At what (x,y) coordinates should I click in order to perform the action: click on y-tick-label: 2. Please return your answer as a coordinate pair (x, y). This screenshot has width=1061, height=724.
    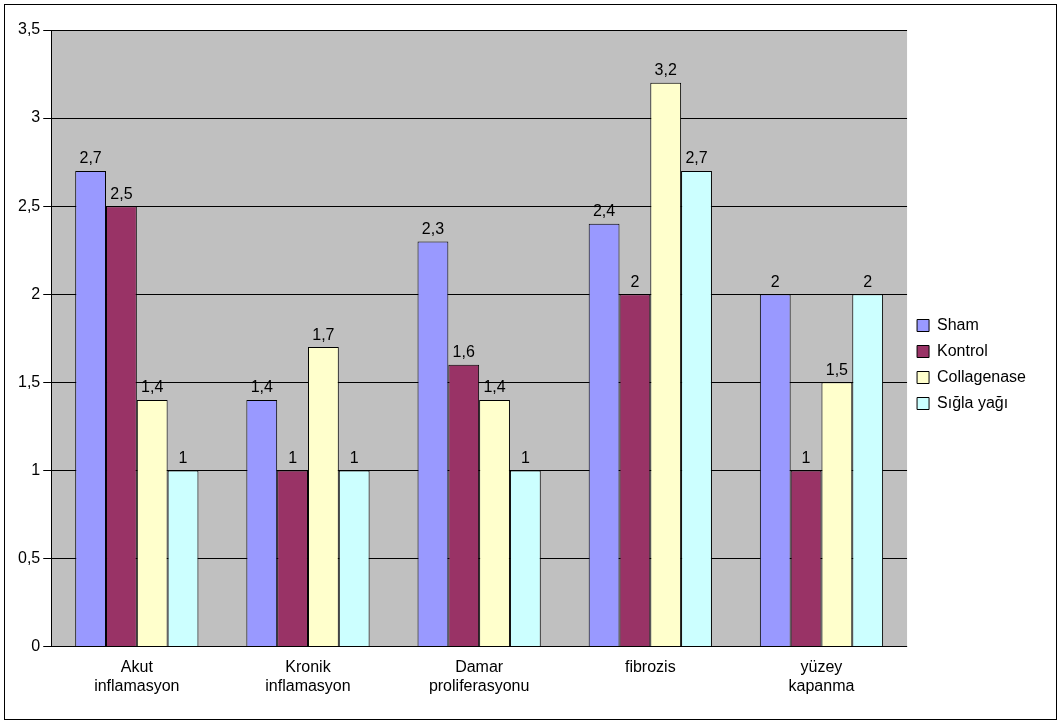
    Looking at the image, I should click on (36, 293).